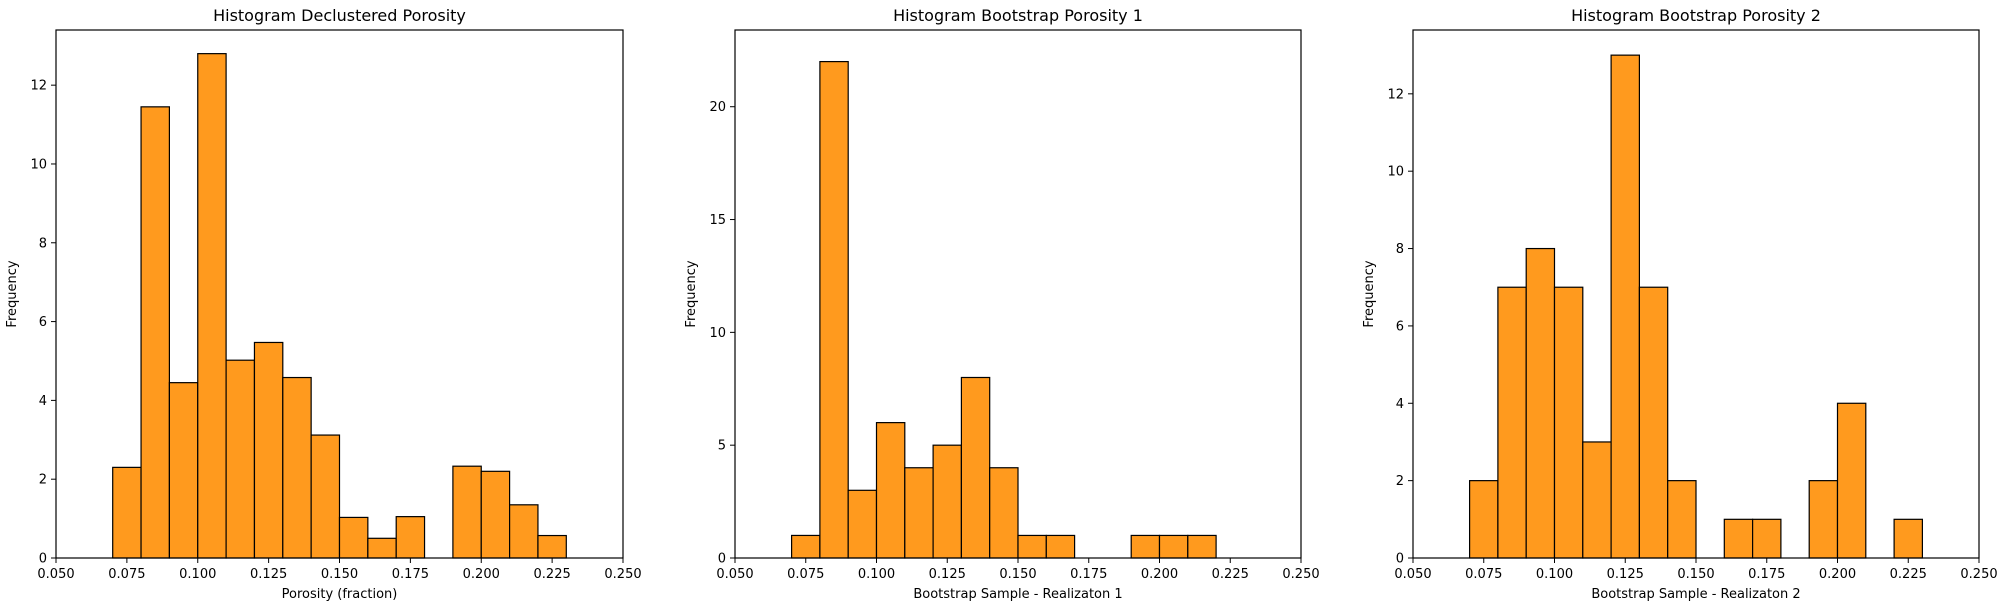  What do you see at coordinates (1695, 594) in the screenshot?
I see `x-axis-label: Bootstrap Sample - Realizaton 2` at bounding box center [1695, 594].